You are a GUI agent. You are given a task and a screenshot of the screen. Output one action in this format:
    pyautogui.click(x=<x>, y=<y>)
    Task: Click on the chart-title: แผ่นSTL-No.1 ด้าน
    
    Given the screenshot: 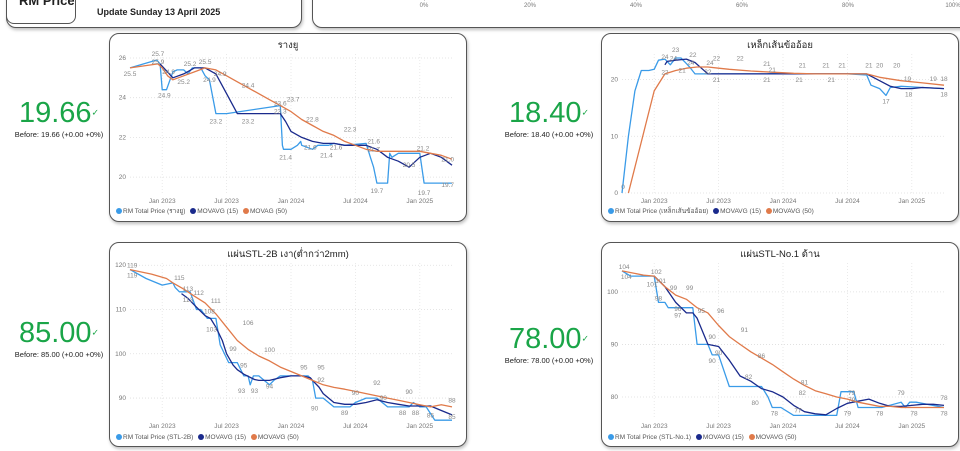 What is the action you would take?
    pyautogui.click(x=780, y=254)
    